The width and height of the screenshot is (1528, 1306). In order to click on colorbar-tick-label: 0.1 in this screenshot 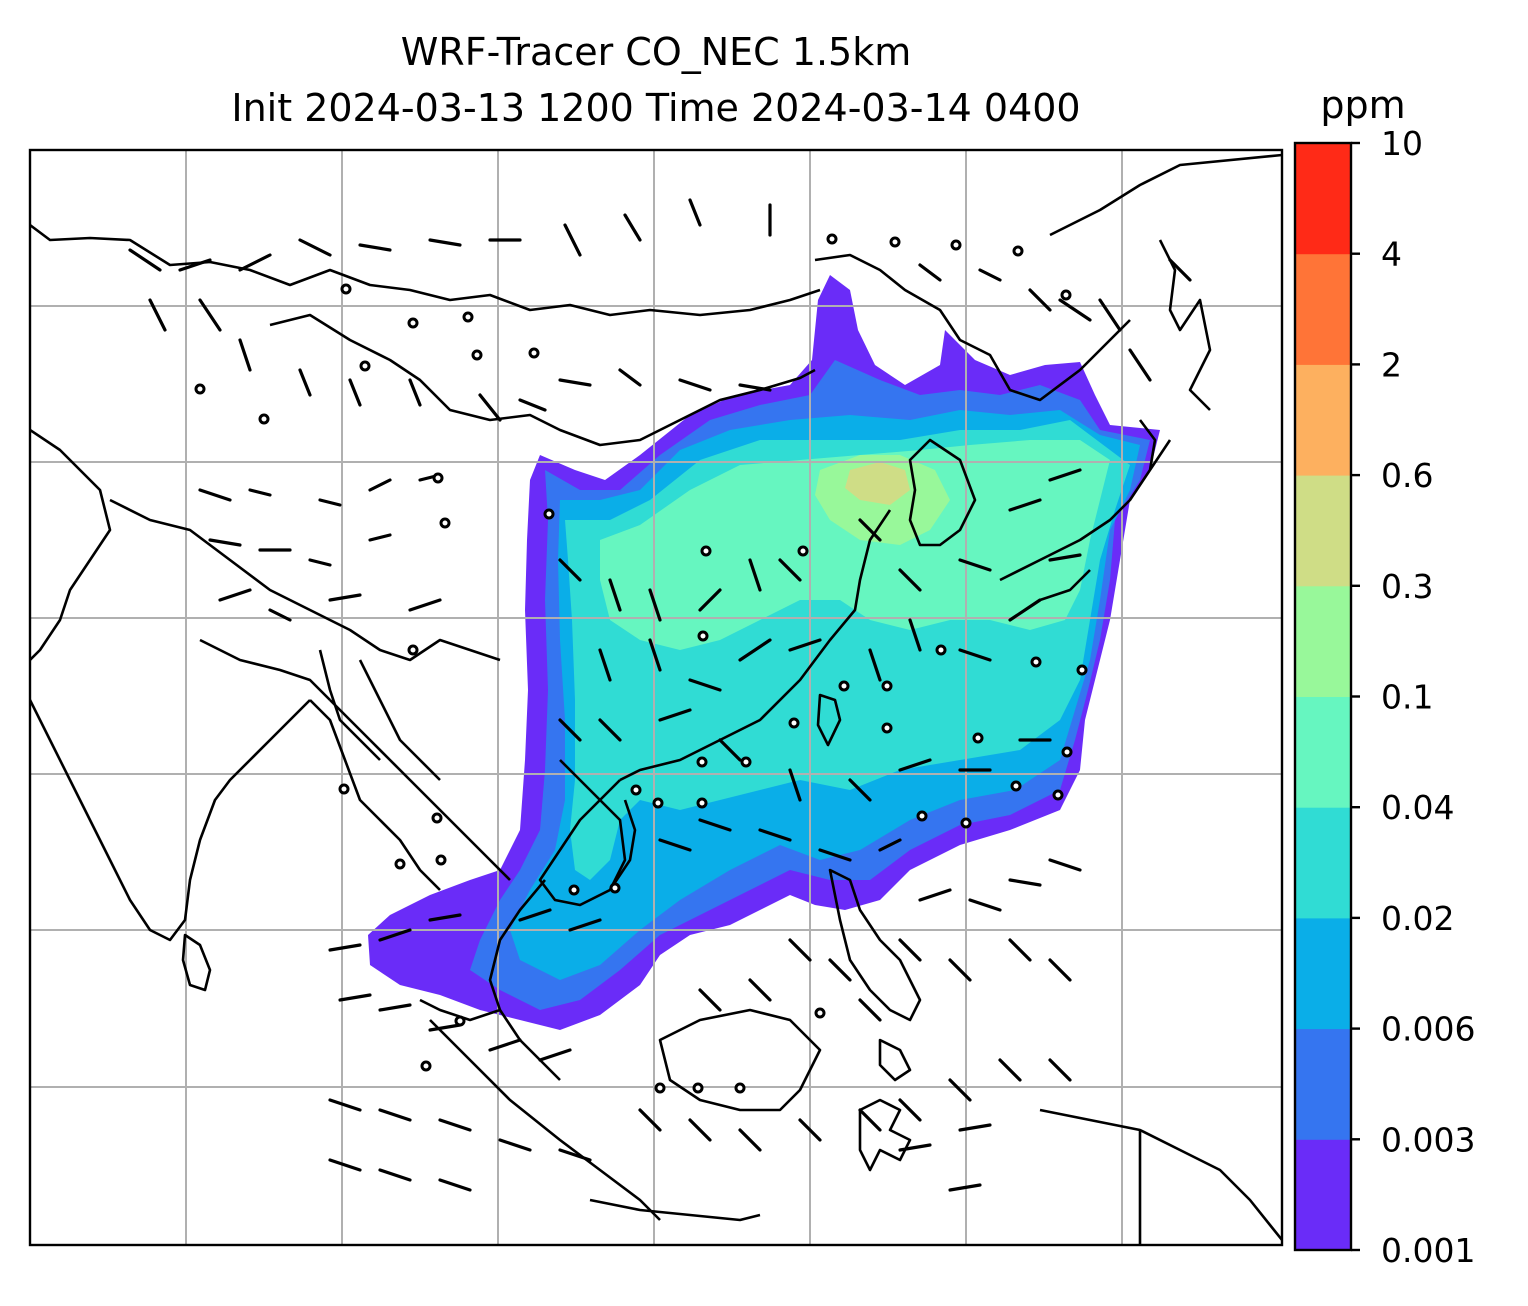, I will do `click(1407, 697)`.